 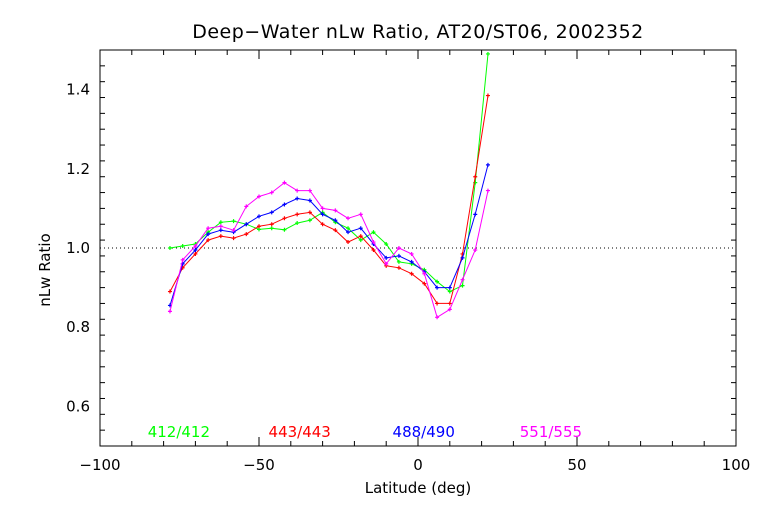 I want to click on y-tick-label: 1.2, so click(x=78, y=169).